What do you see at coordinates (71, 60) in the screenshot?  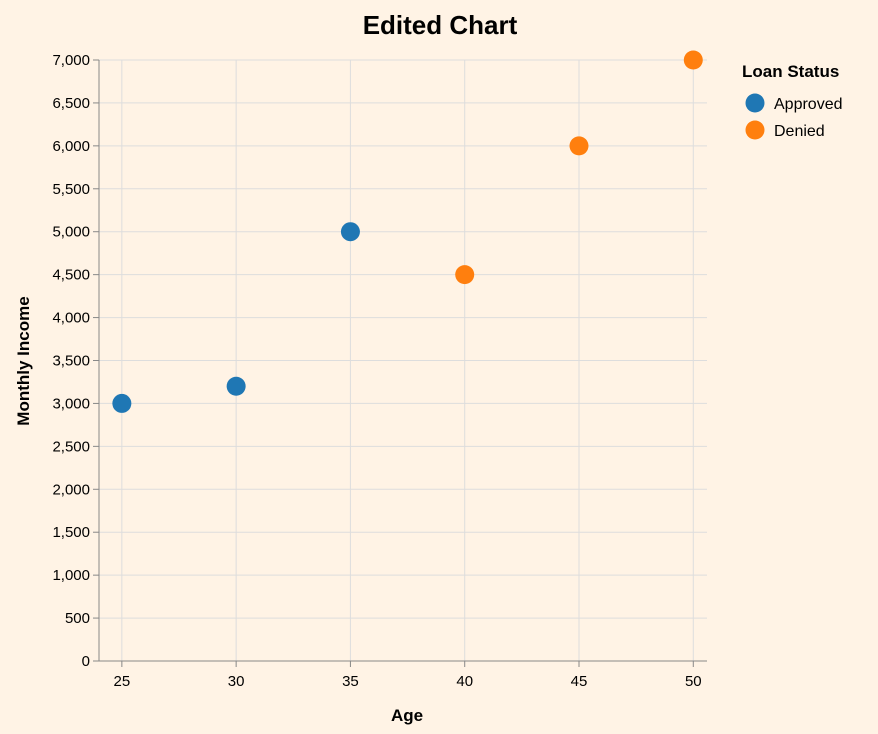 I see `y-tick-label: 7,000` at bounding box center [71, 60].